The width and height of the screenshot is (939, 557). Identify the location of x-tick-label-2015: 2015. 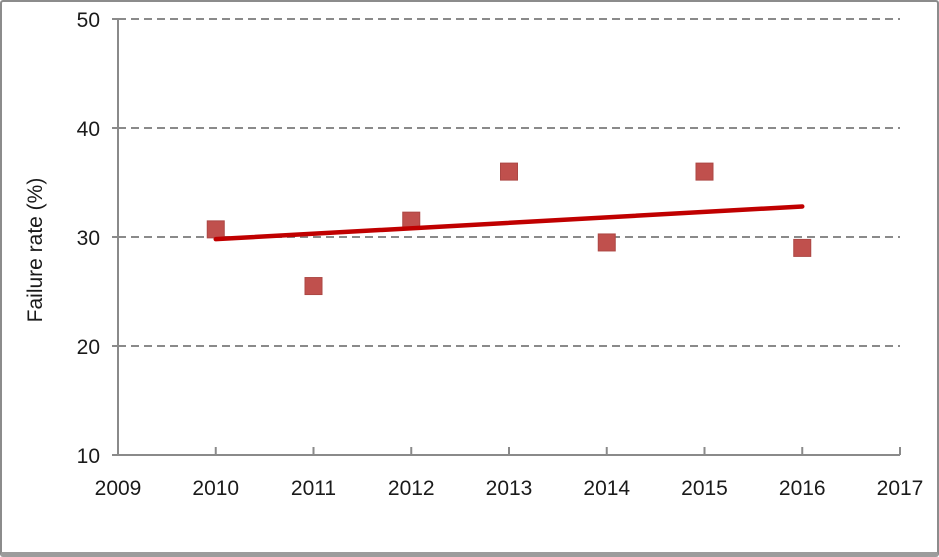
(704, 488).